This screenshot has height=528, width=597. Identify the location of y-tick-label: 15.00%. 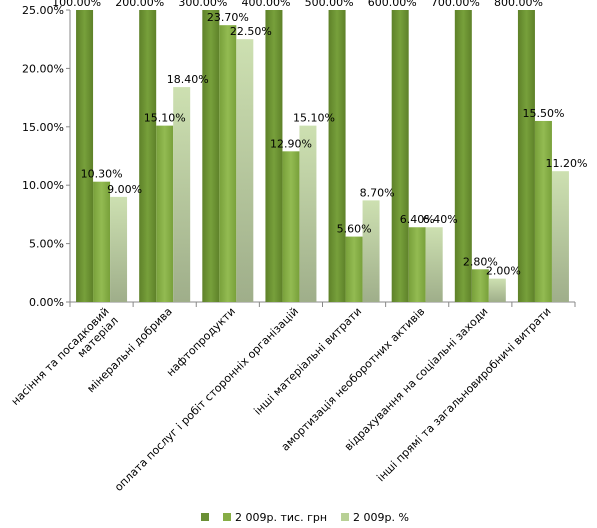
(43, 127).